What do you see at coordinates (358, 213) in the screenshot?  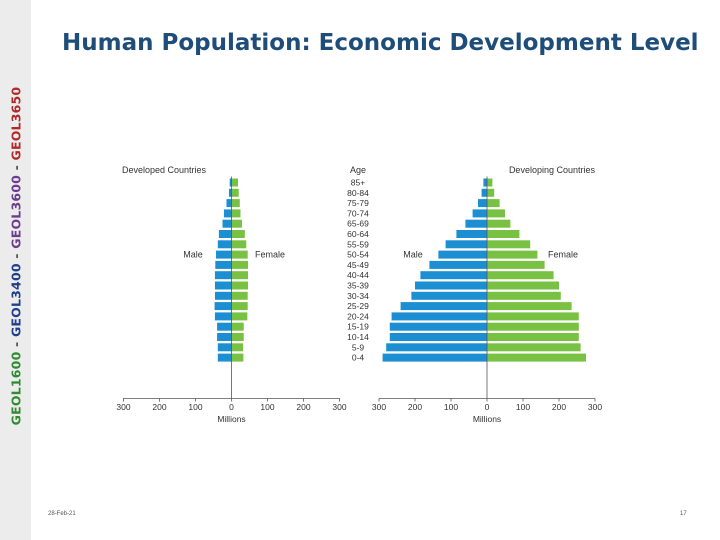 I see `age-label: 70-74` at bounding box center [358, 213].